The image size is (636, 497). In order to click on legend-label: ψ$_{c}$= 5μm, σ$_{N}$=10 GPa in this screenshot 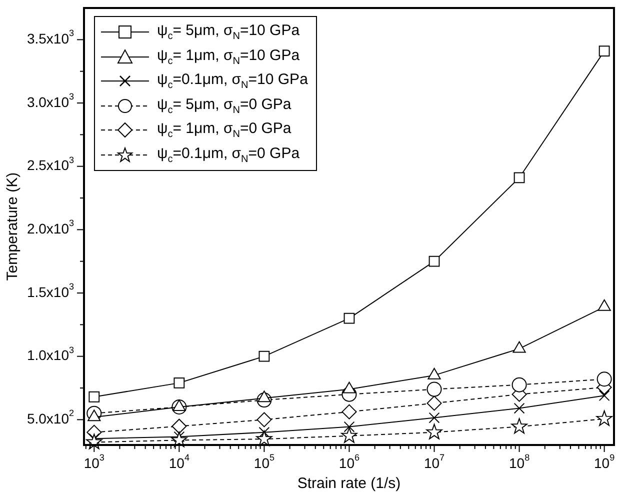, I will do `click(228, 32)`.